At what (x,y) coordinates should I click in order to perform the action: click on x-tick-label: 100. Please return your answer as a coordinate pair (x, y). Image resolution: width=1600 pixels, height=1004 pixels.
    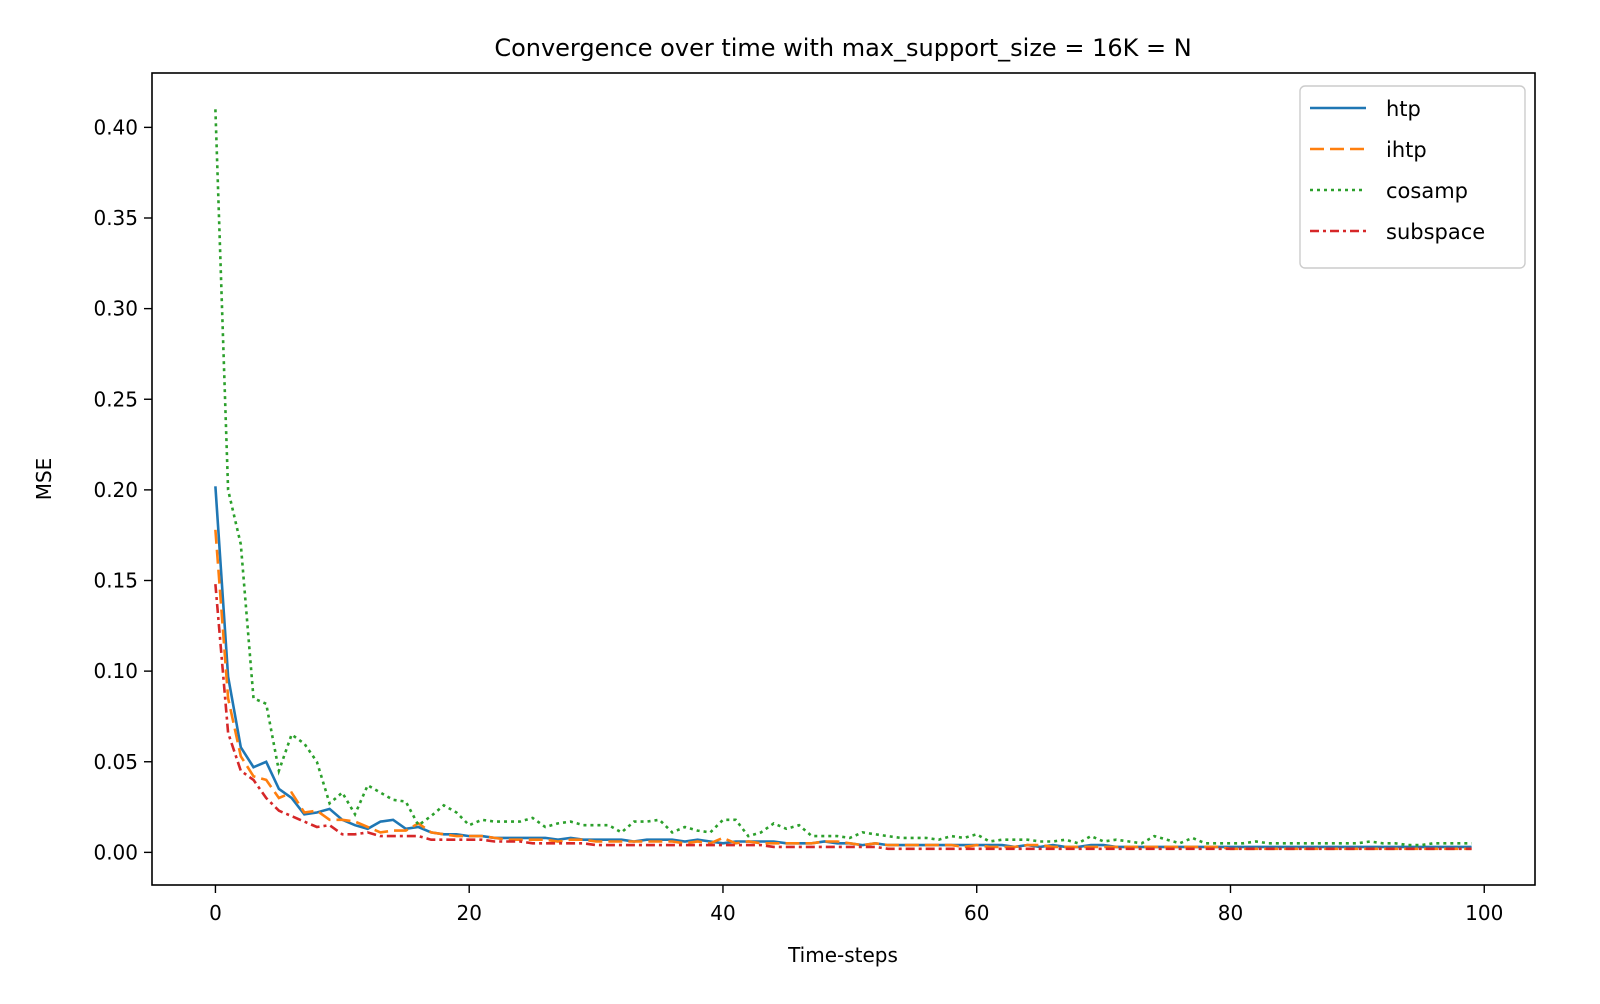
    Looking at the image, I should click on (1484, 913).